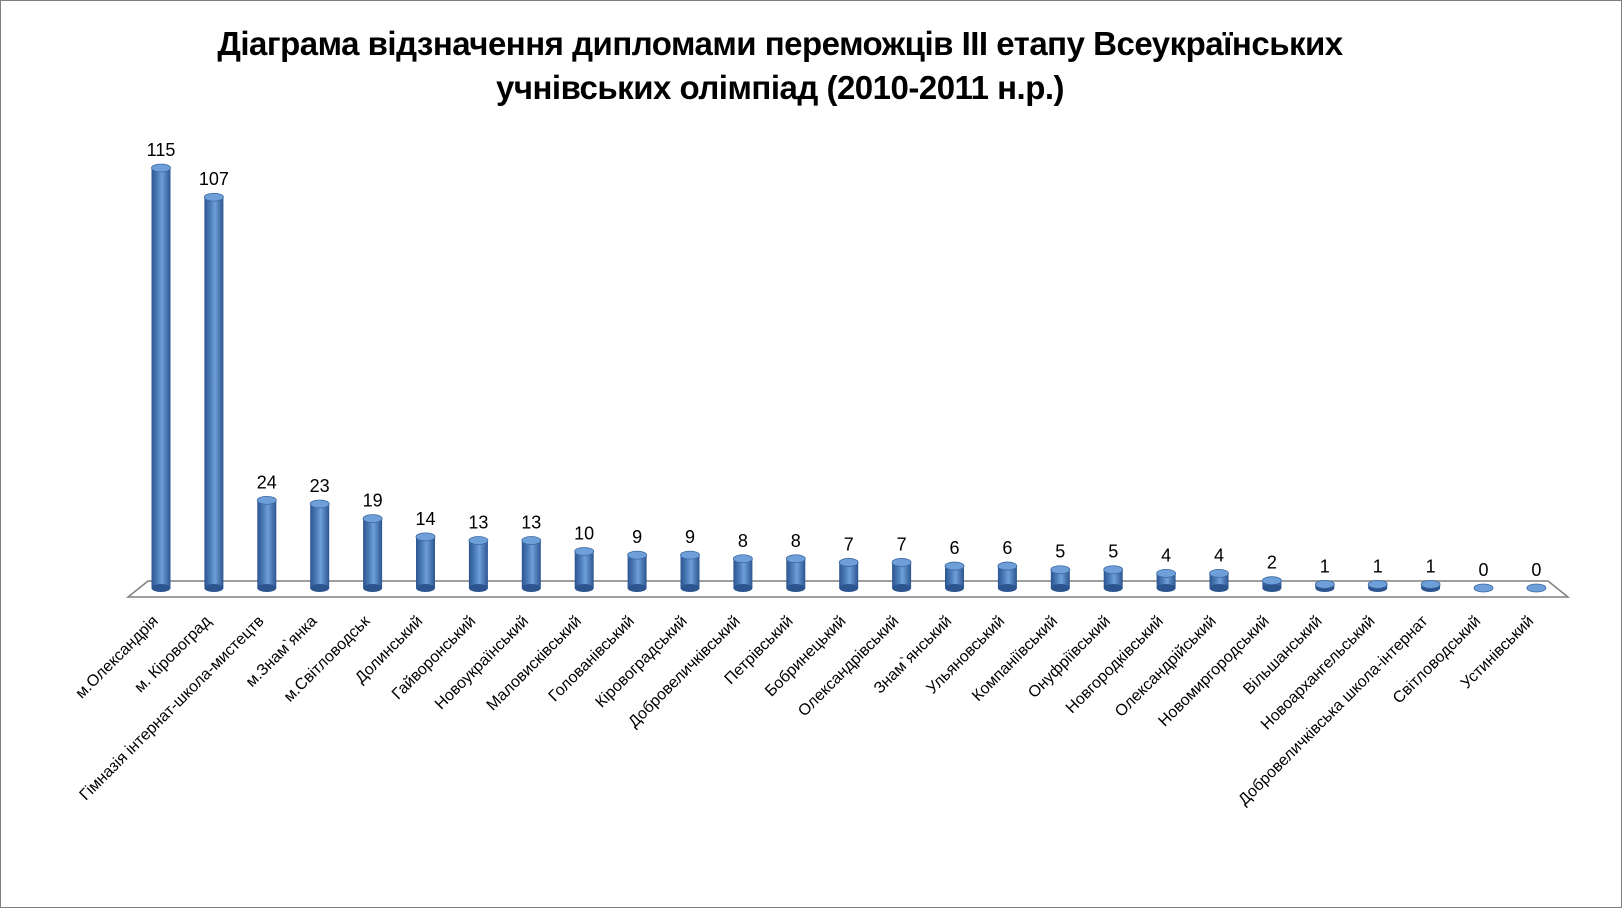  What do you see at coordinates (482, 663) in the screenshot?
I see `tick-label: Новоукраїнський` at bounding box center [482, 663].